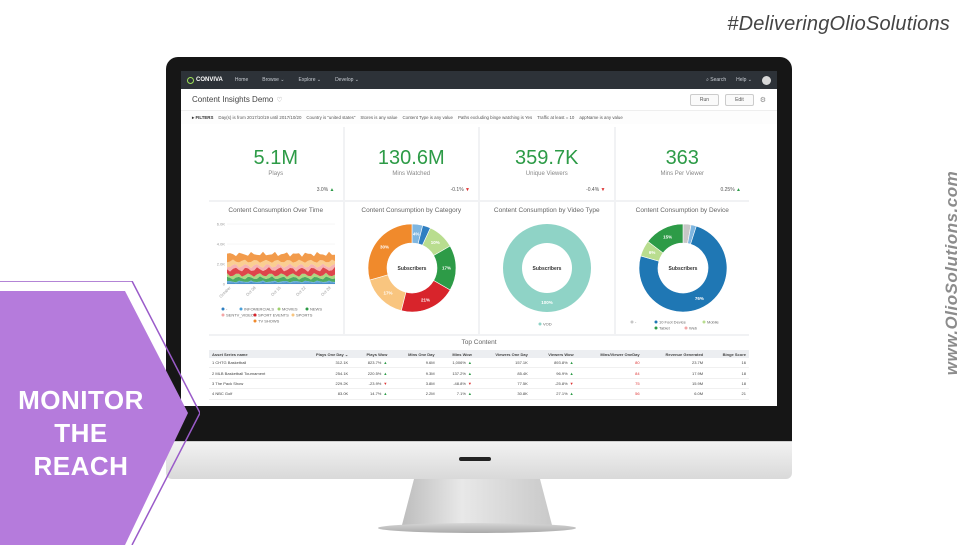  I want to click on table-cell: -48.8% ▼, so click(456, 384).